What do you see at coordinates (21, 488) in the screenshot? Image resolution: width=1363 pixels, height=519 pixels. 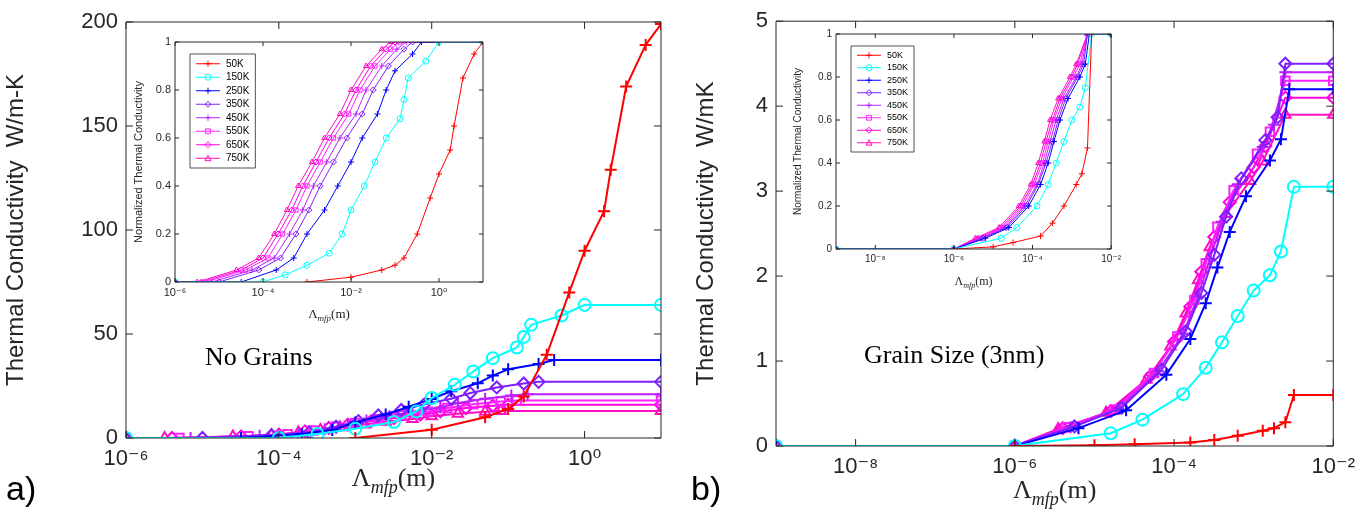 I see `text: a)` at bounding box center [21, 488].